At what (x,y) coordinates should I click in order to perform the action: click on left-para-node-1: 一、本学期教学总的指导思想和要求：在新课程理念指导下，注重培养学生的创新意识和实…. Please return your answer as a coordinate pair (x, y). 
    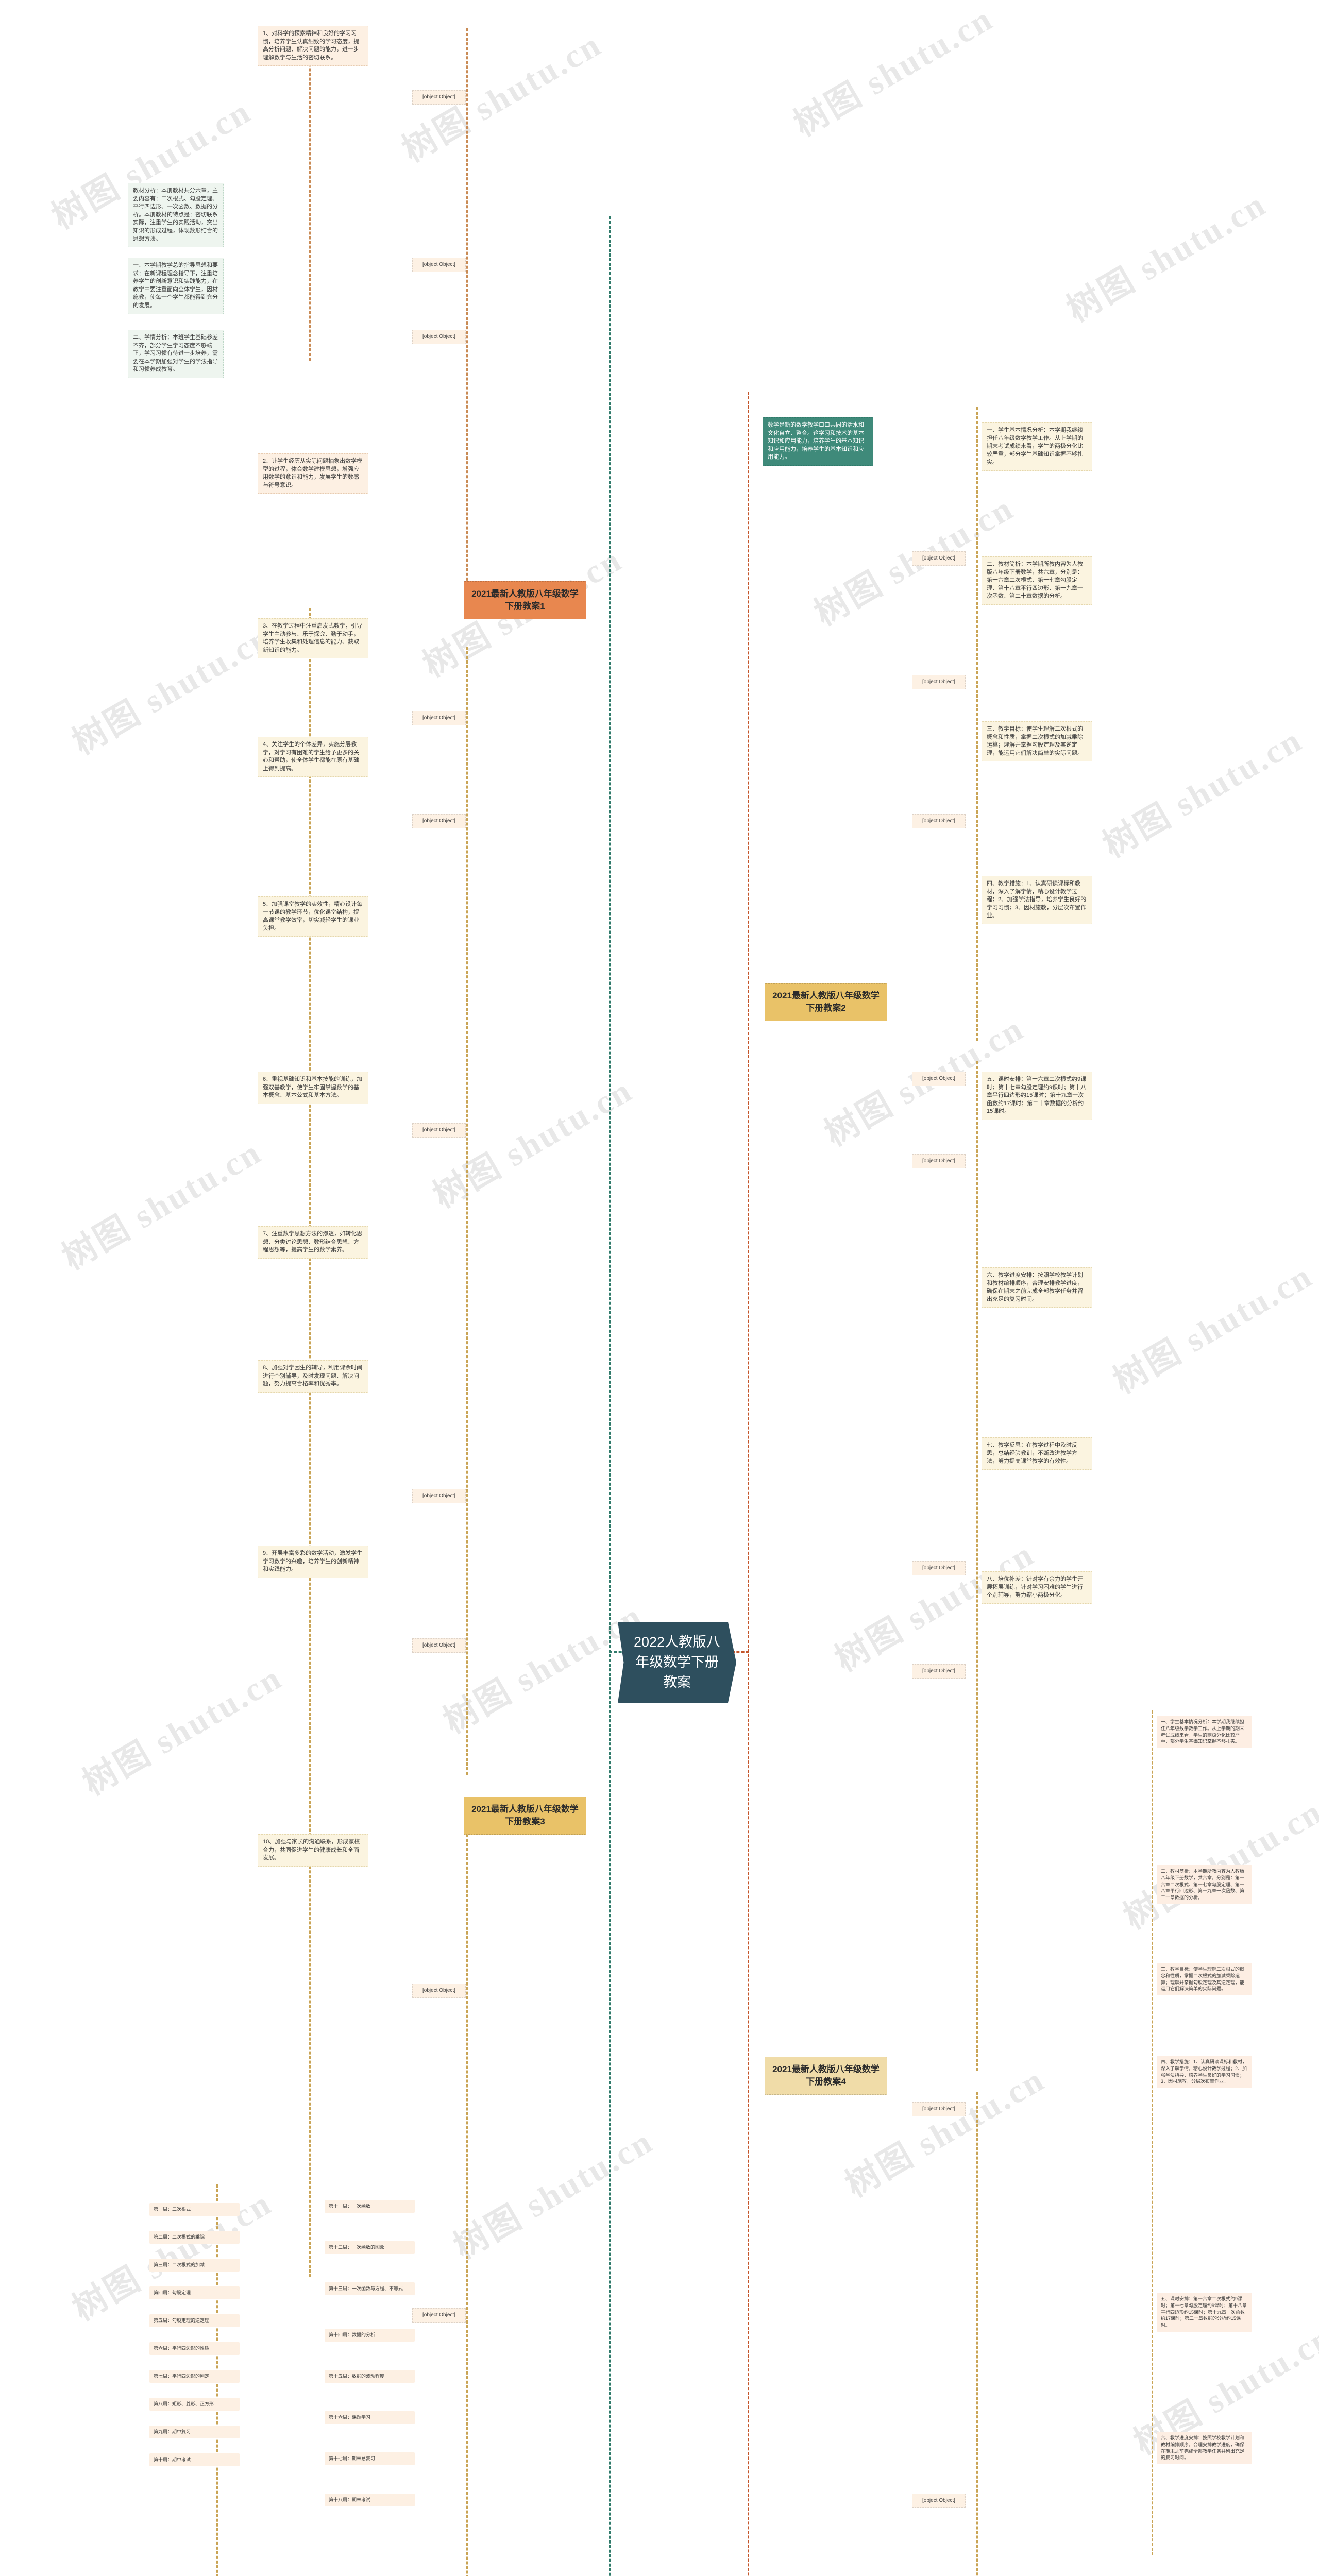
    Looking at the image, I should click on (176, 286).